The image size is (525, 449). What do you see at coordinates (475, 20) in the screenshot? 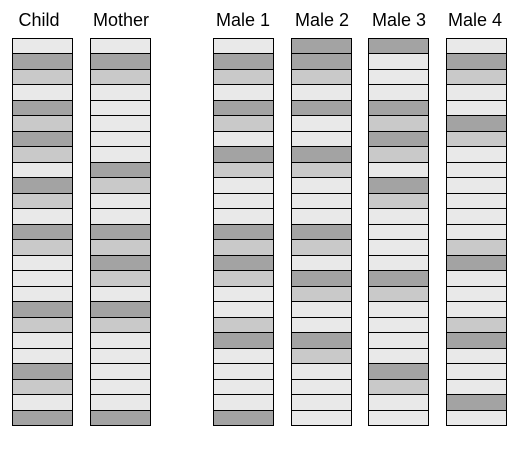
I see `label-male-4: Male 4` at bounding box center [475, 20].